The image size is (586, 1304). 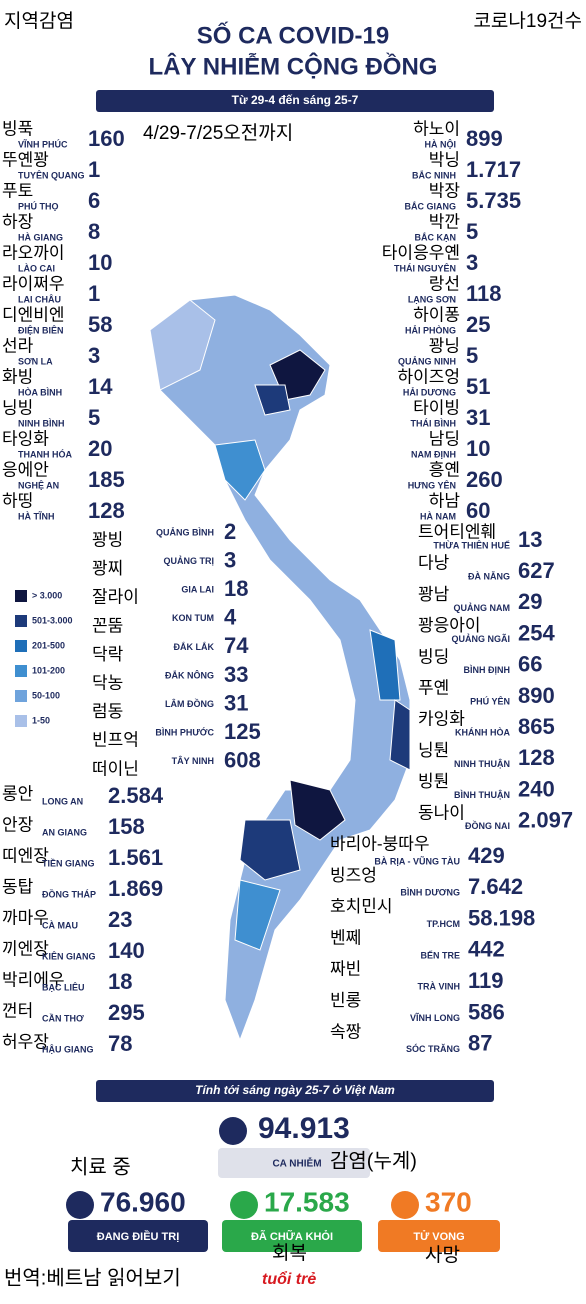 I want to click on recovered-box, so click(x=292, y=1236).